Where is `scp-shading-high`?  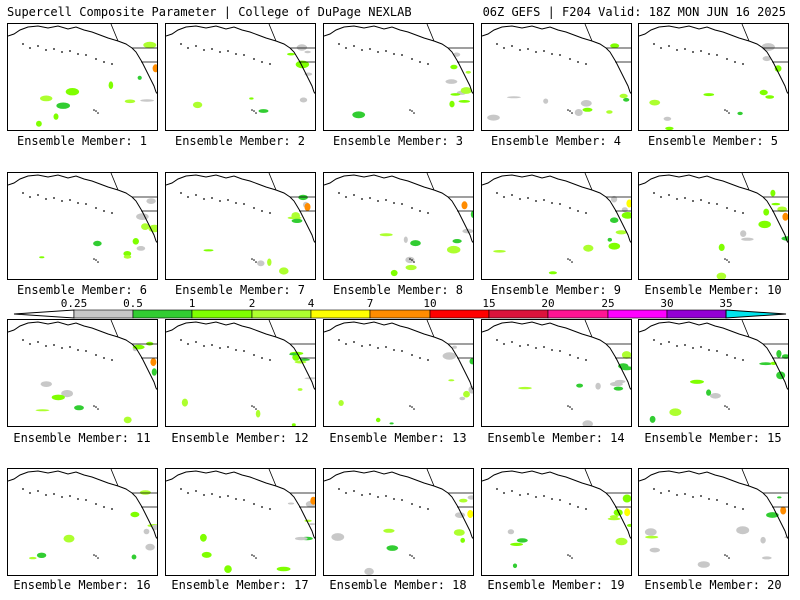 scp-shading-high is located at coordinates (628, 203).